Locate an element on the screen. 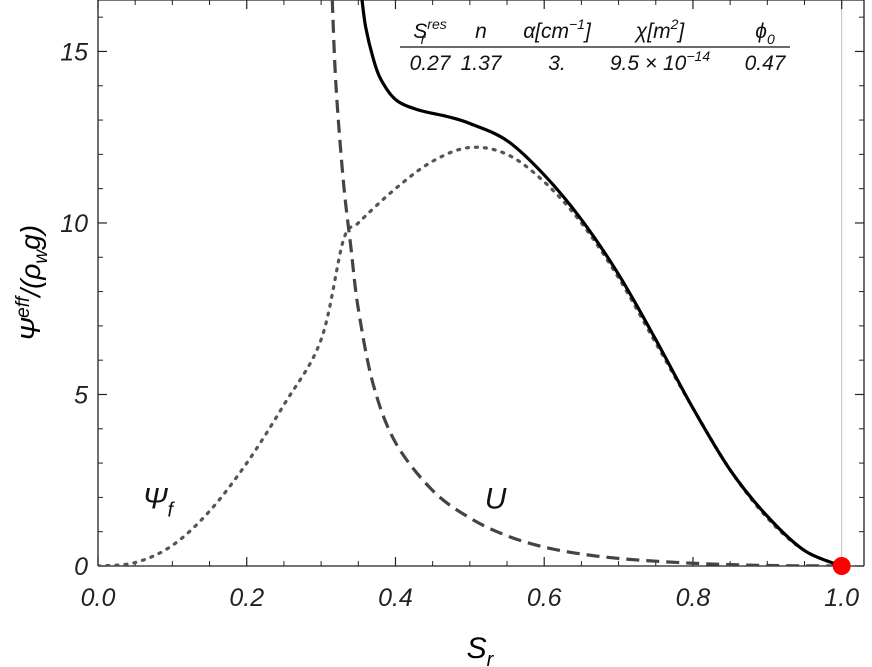 The image size is (872, 667). param-header: n is located at coordinates (481, 31).